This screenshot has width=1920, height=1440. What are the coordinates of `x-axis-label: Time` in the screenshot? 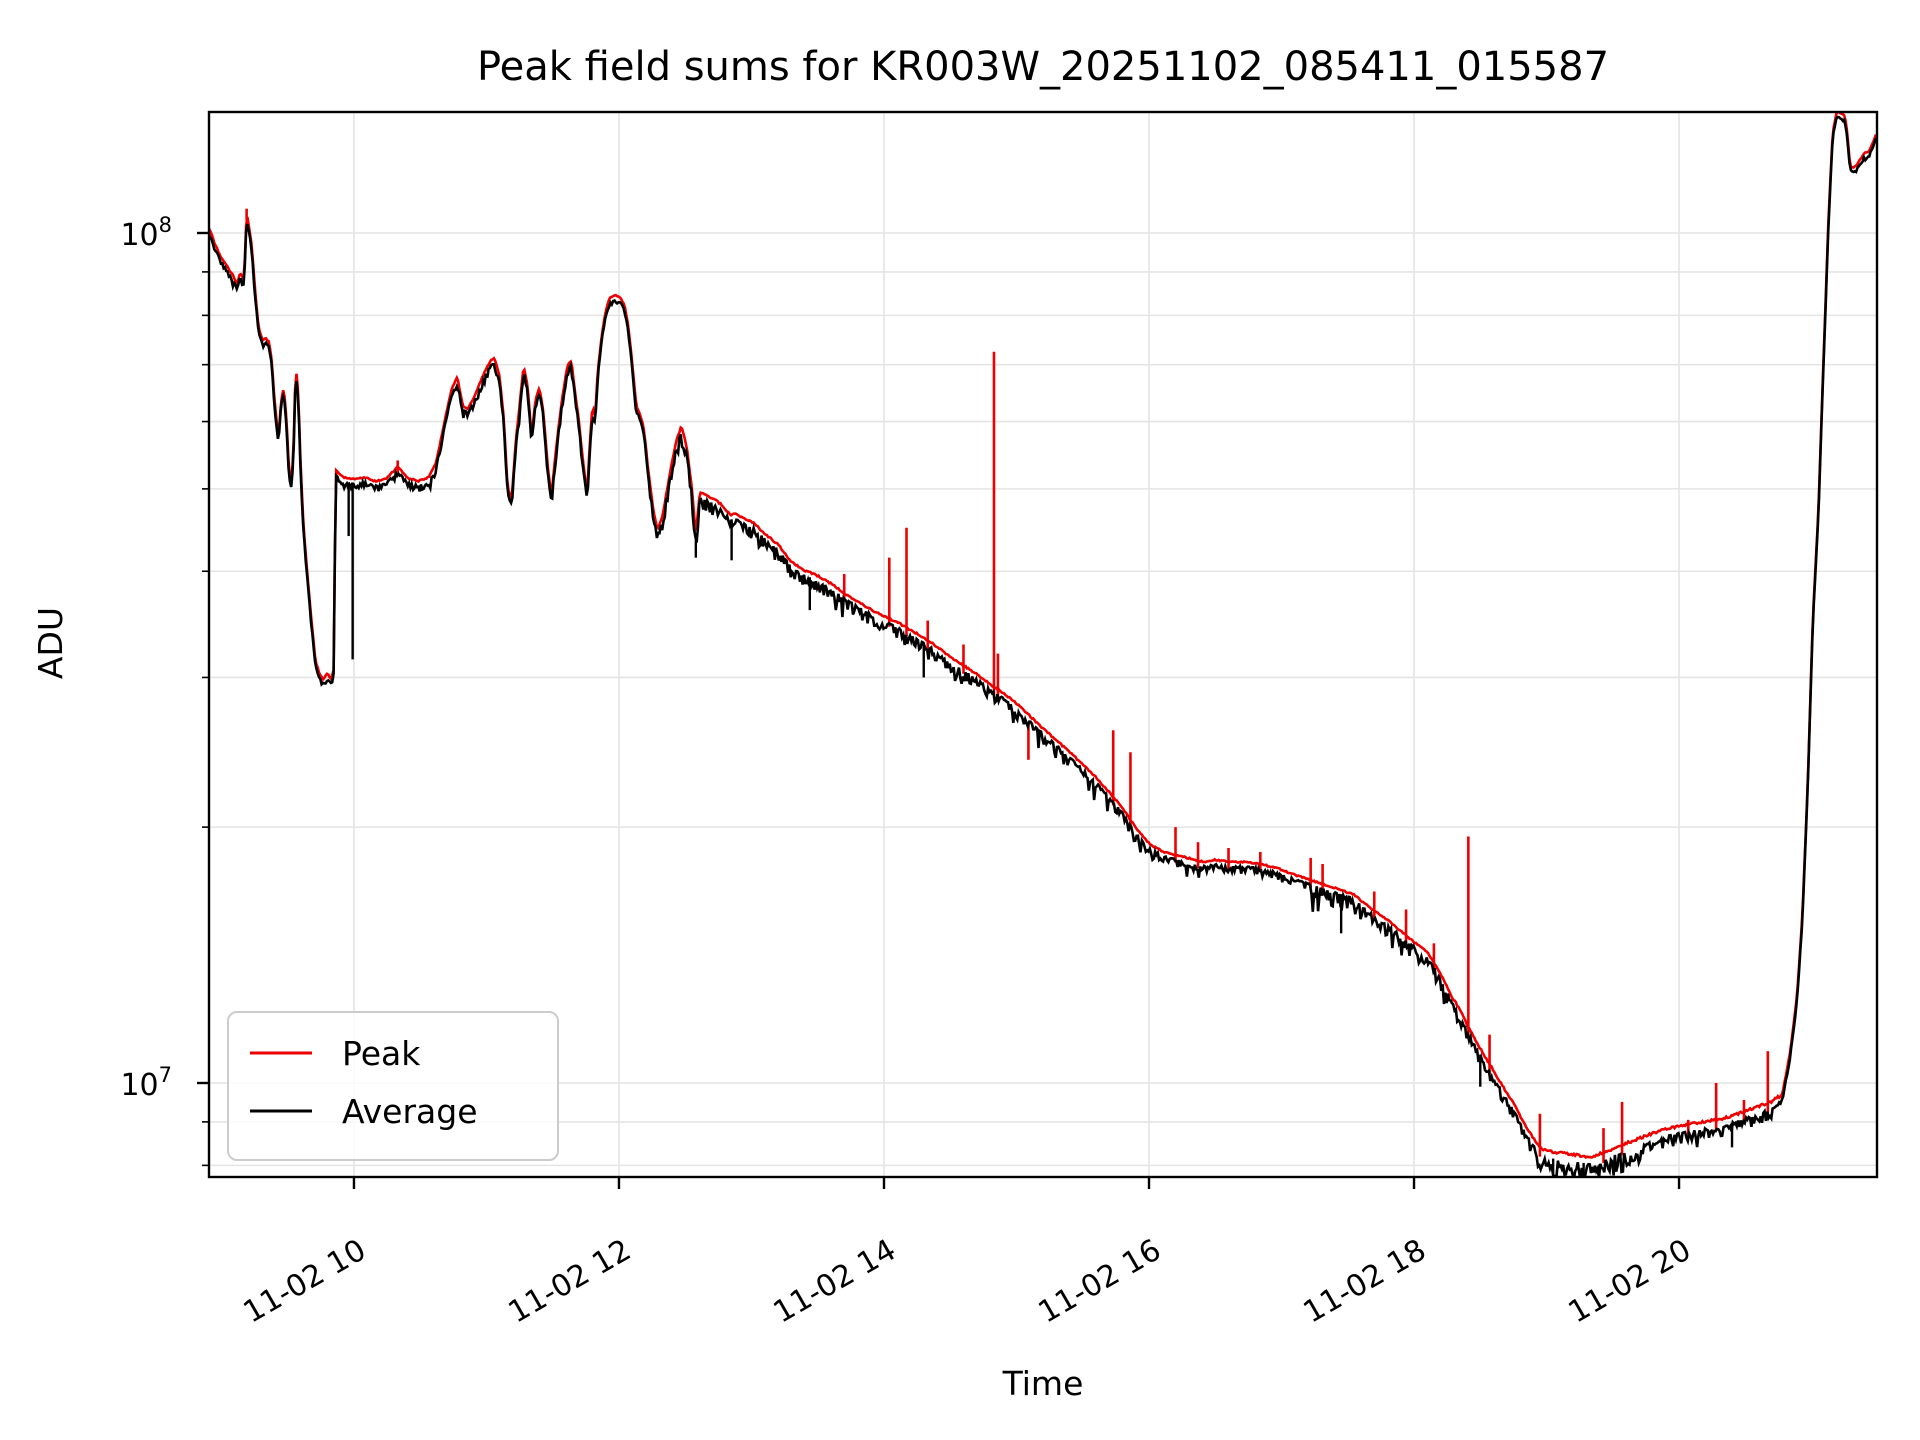 It's located at (1043, 1383).